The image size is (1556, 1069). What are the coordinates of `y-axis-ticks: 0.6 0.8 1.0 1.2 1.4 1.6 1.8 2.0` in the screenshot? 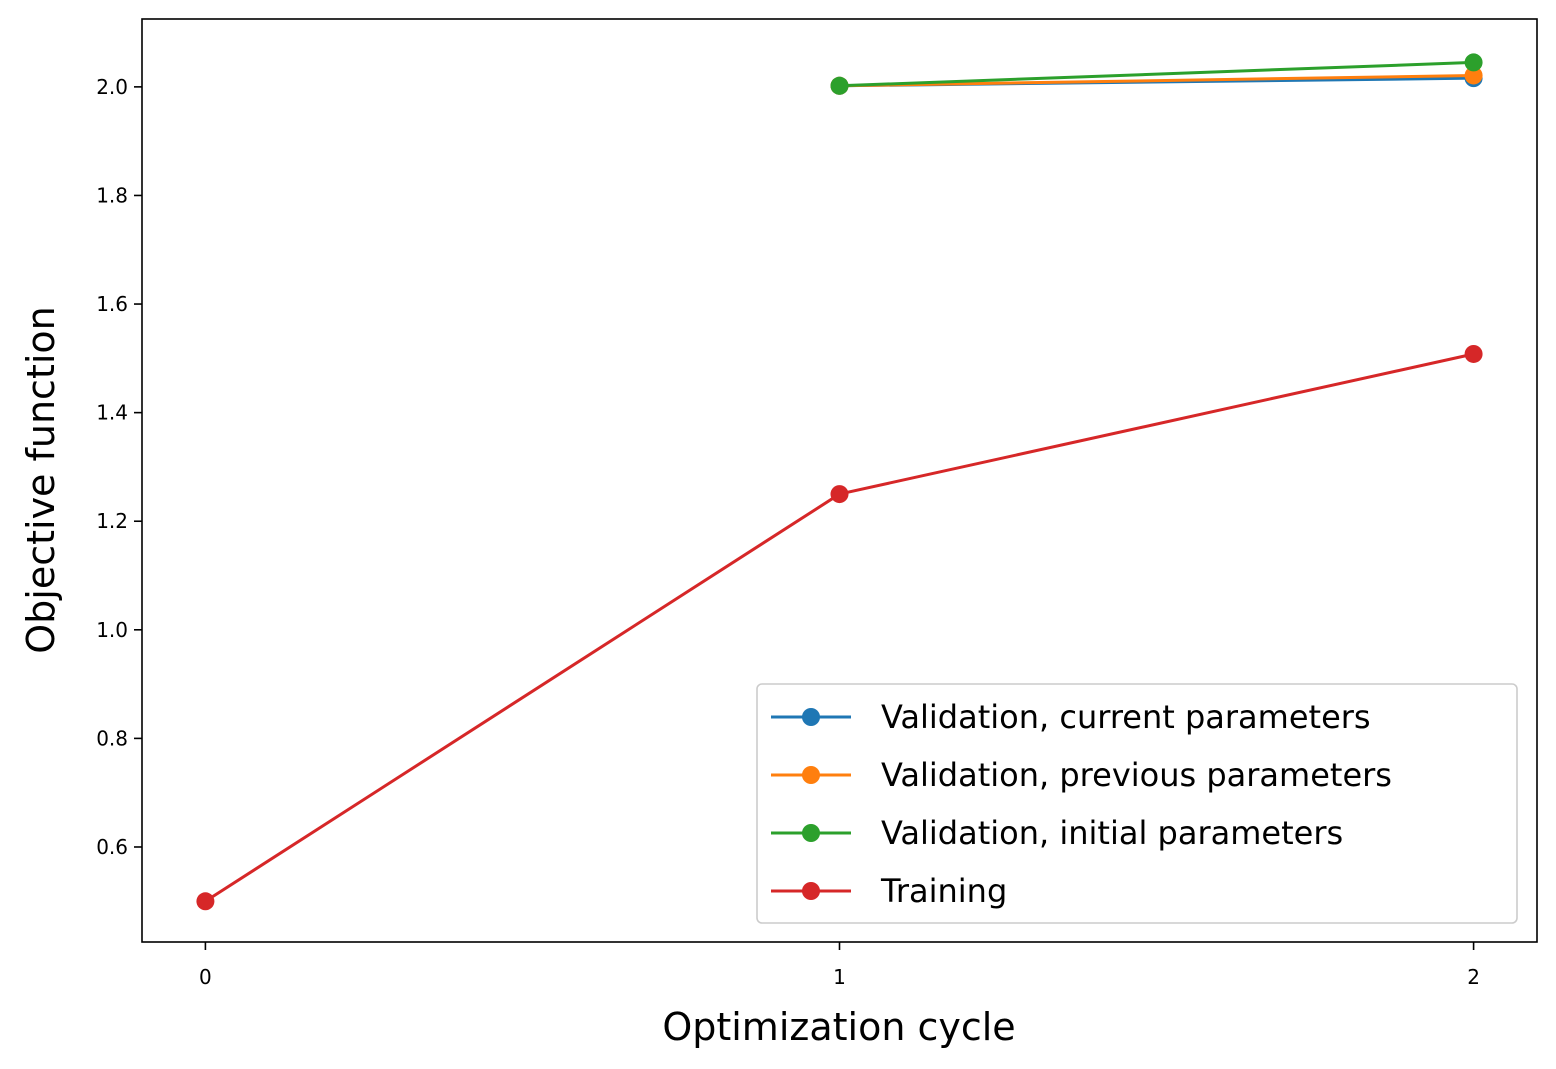 It's located at (119, 467).